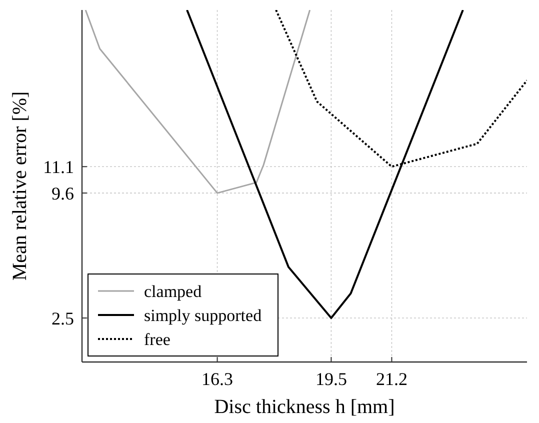 The height and width of the screenshot is (423, 539). Describe the element at coordinates (392, 379) in the screenshot. I see `x-tick-label: 21.2` at that location.